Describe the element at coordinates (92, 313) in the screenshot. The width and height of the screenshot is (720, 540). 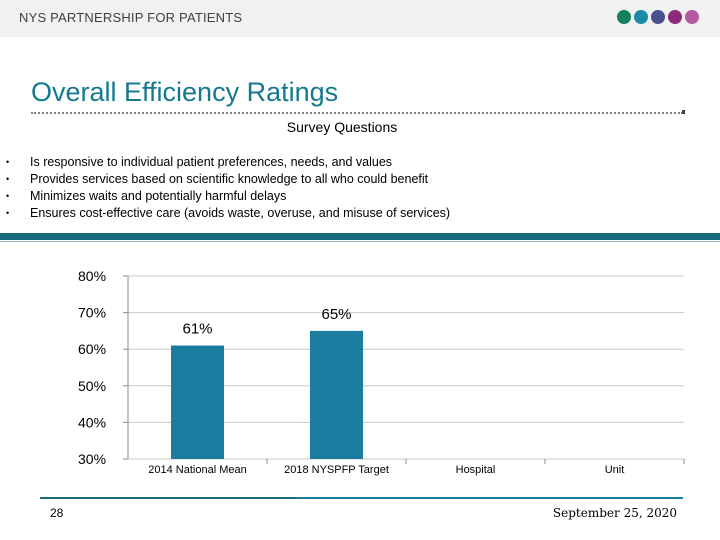
I see `y-tick-label: 70%` at that location.